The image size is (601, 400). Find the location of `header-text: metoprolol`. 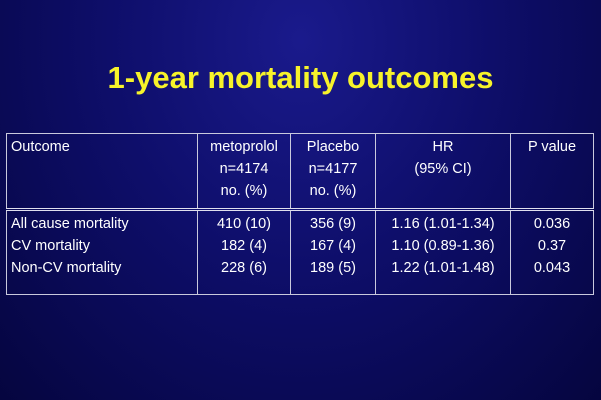

header-text: metoprolol is located at coordinates (244, 147).